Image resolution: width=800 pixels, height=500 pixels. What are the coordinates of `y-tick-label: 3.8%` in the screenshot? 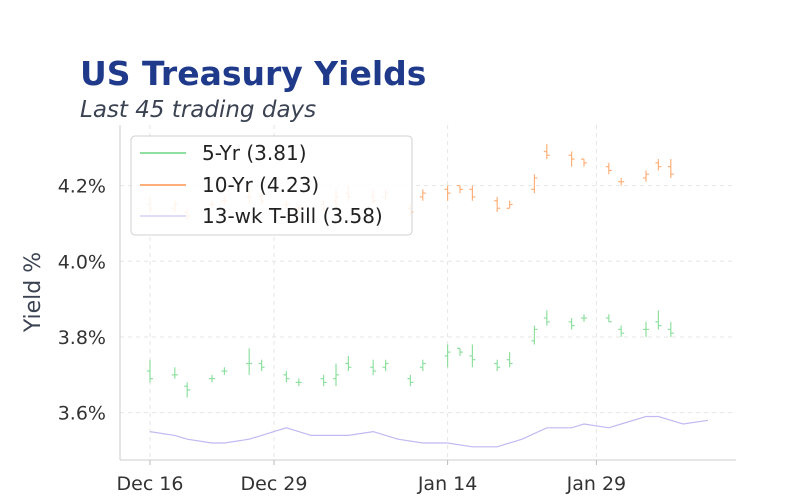 It's located at (82, 338).